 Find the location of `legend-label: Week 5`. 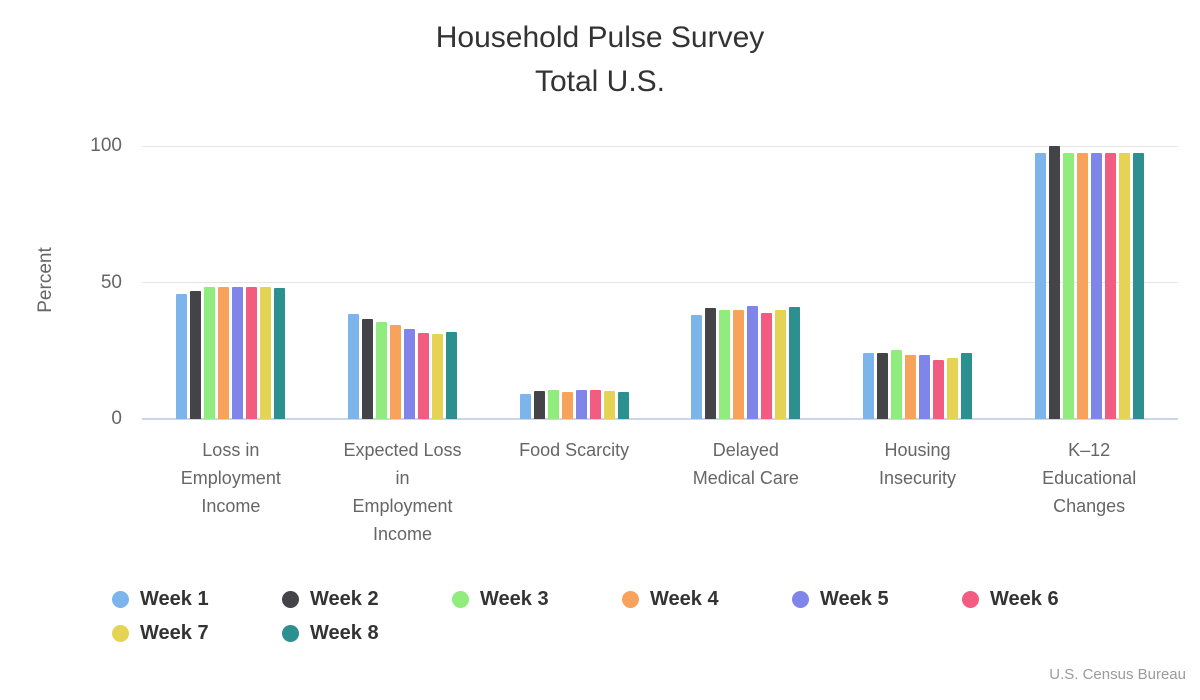

legend-label: Week 5 is located at coordinates (854, 598).